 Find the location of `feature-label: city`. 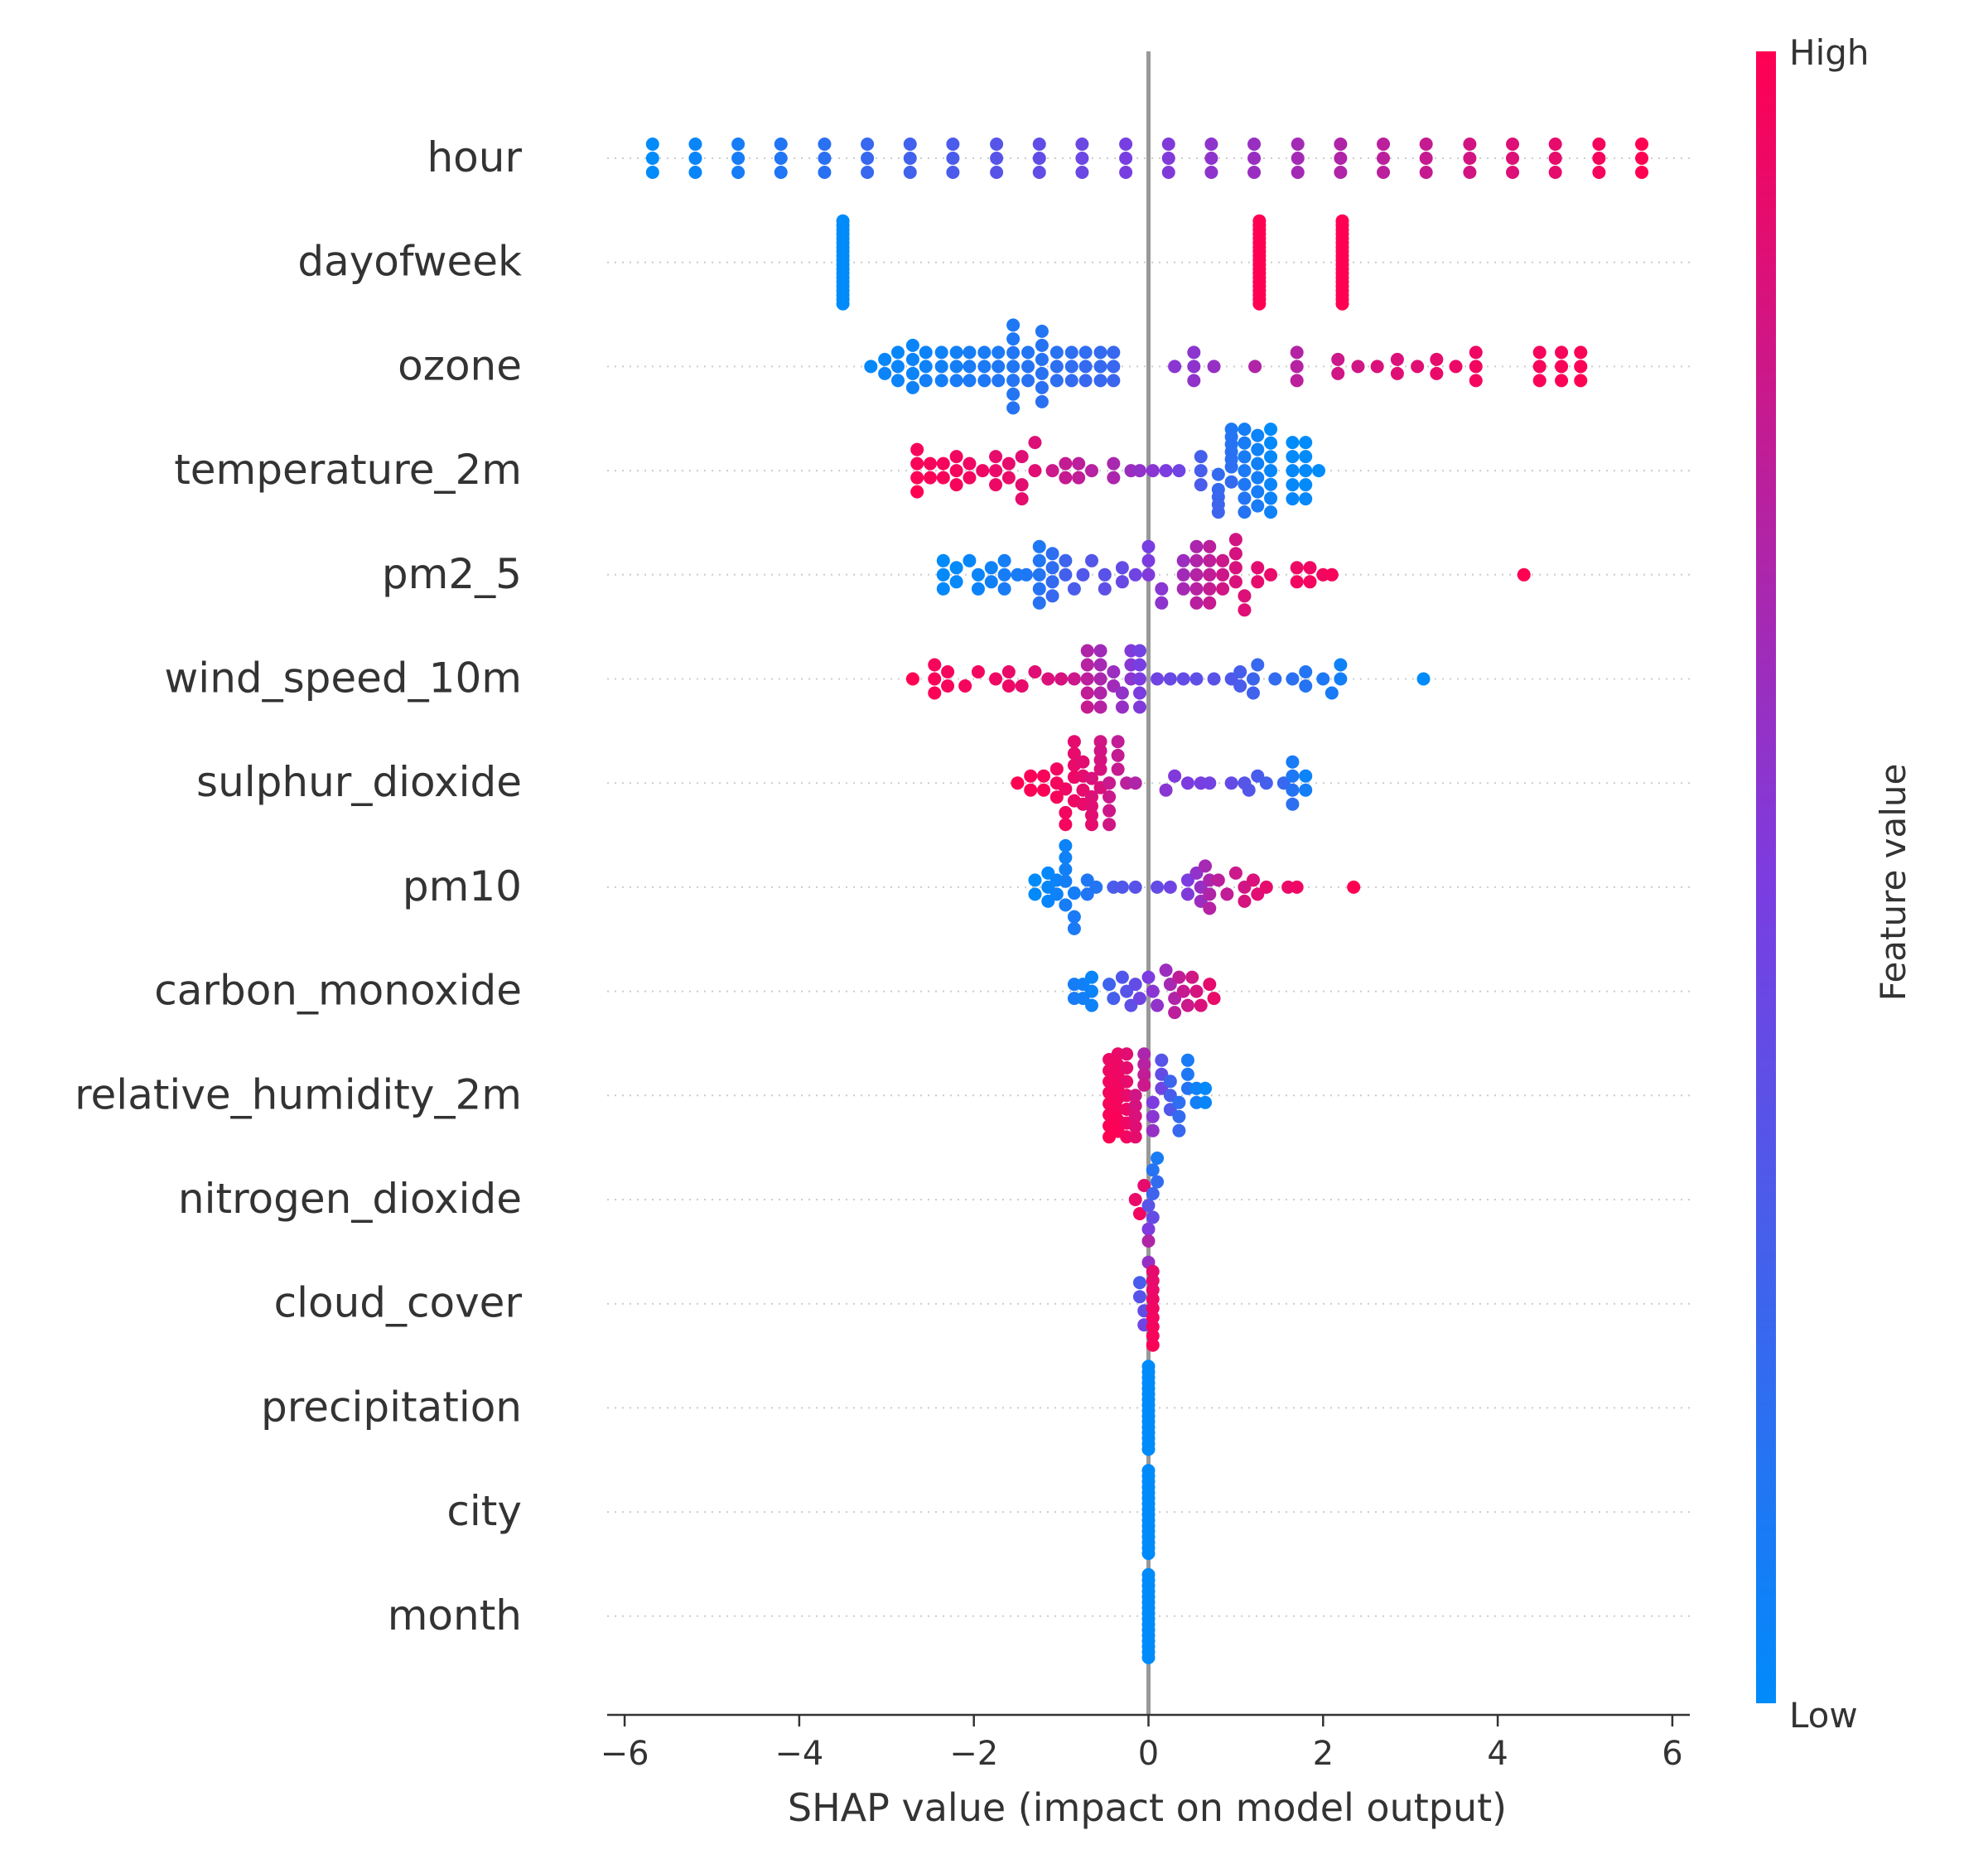

feature-label: city is located at coordinates (484, 1511).